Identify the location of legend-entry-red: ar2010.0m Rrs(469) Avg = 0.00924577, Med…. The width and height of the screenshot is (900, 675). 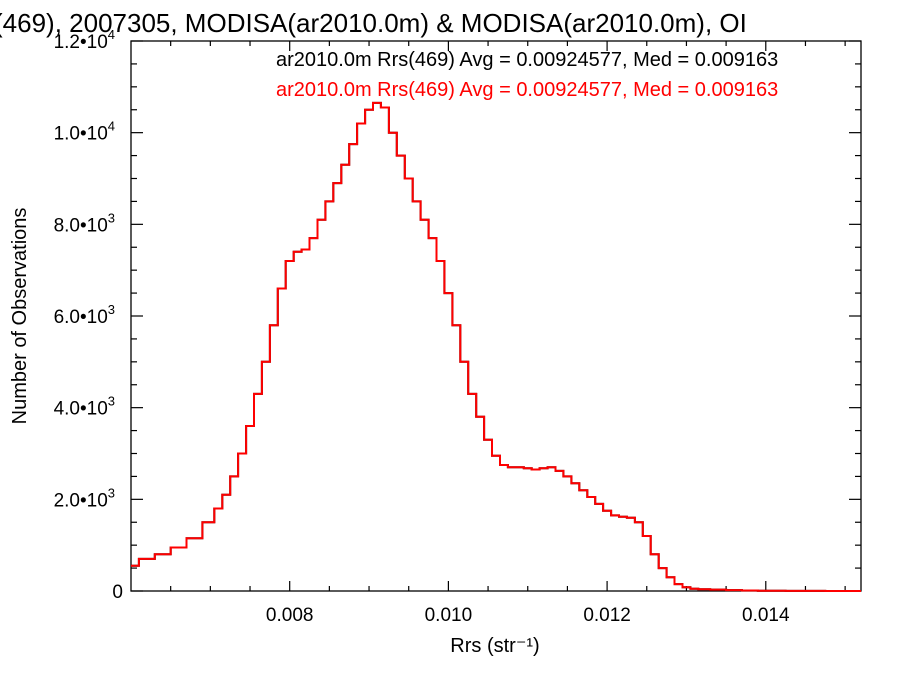
(527, 90).